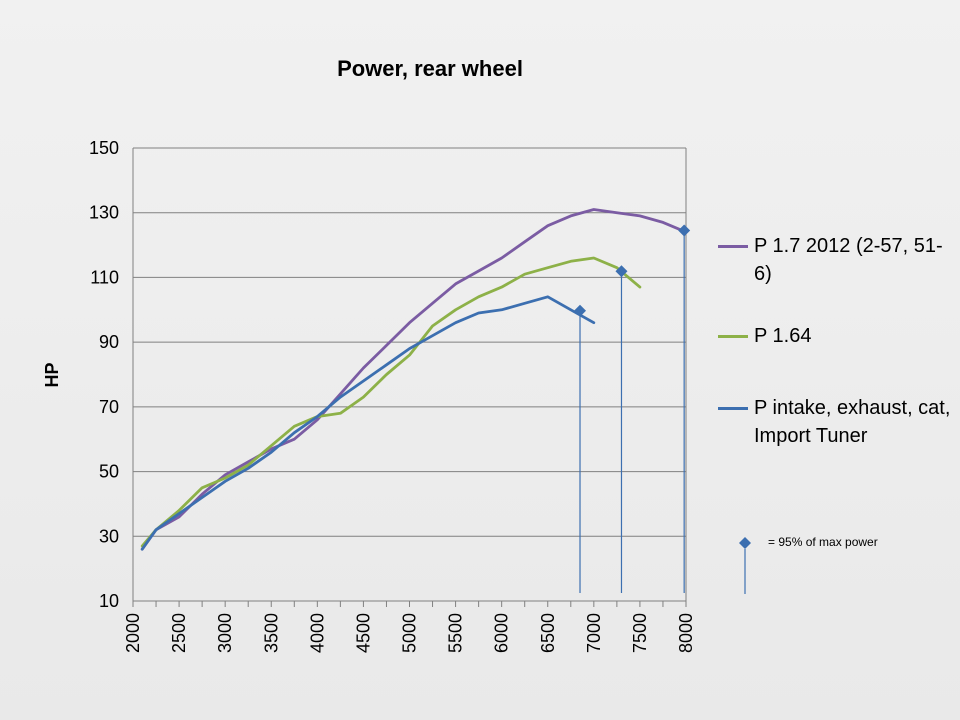 The width and height of the screenshot is (960, 720). Describe the element at coordinates (733, 408) in the screenshot. I see `legend-swatch-p-intake` at that location.